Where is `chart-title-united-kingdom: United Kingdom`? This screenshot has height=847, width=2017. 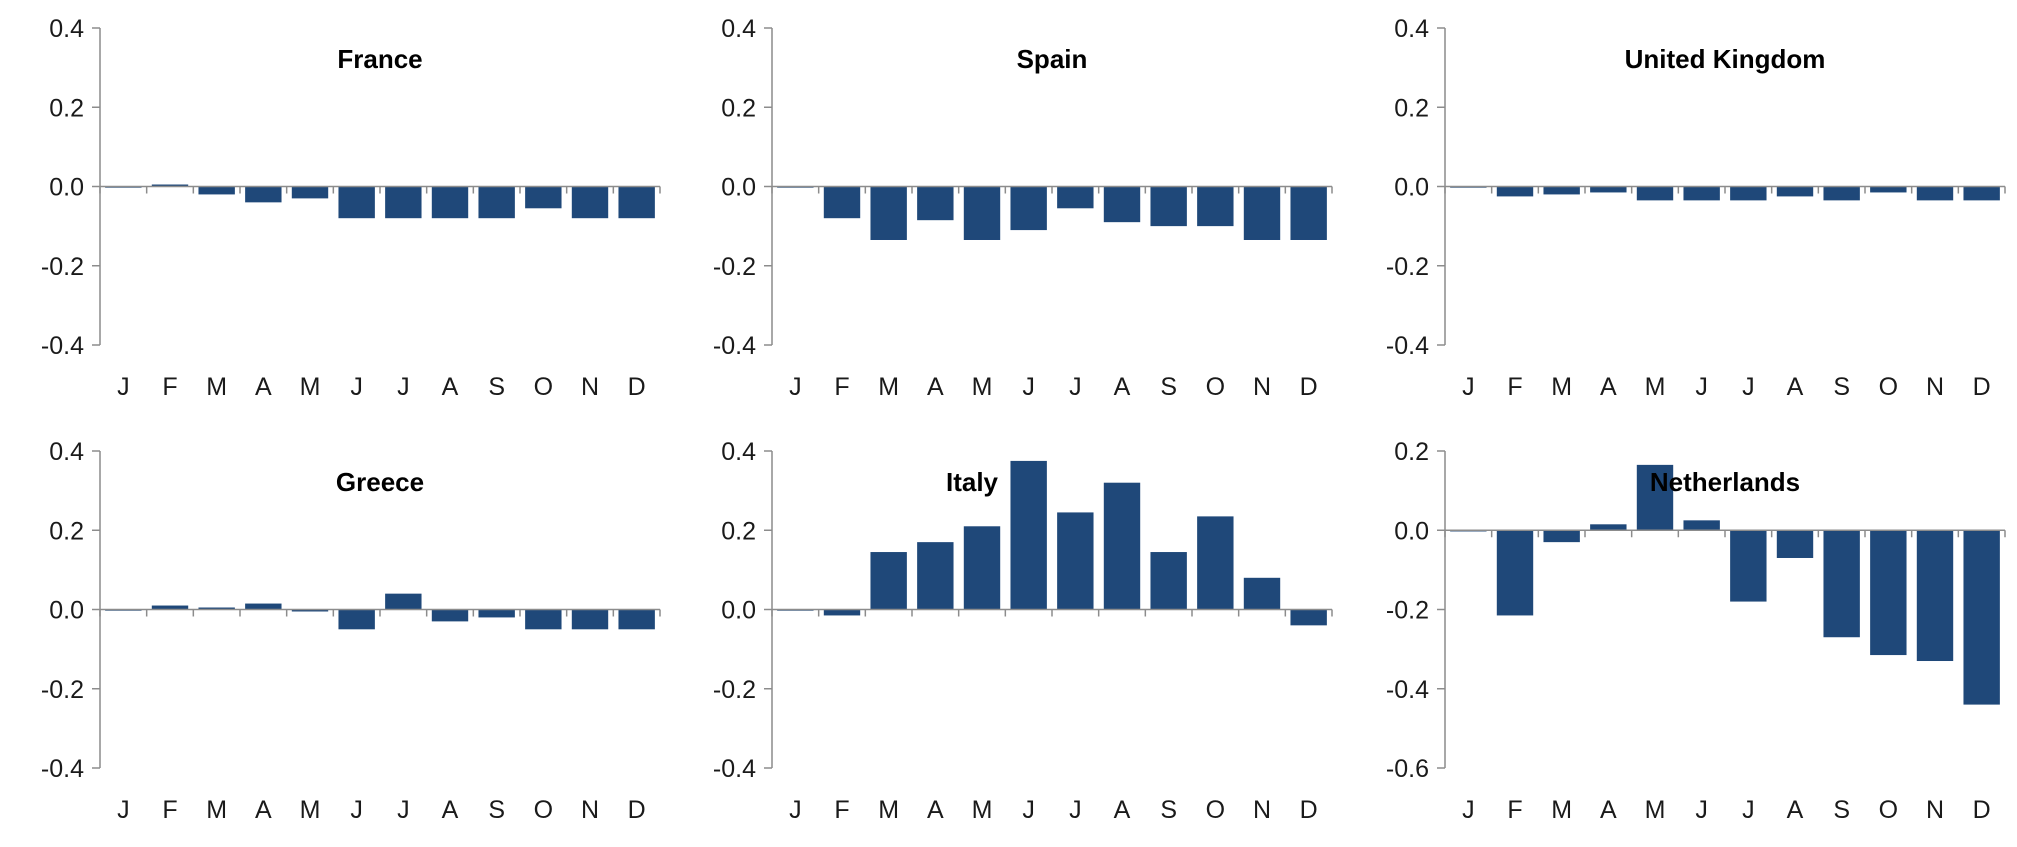 chart-title-united-kingdom: United Kingdom is located at coordinates (1725, 59).